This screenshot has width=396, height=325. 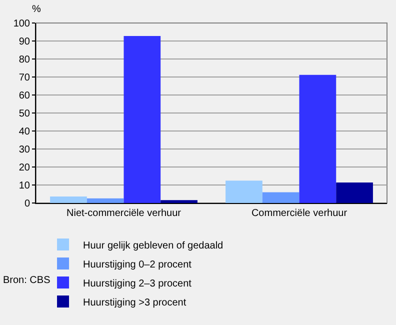 I want to click on y-tick-label: 20, so click(x=24, y=168).